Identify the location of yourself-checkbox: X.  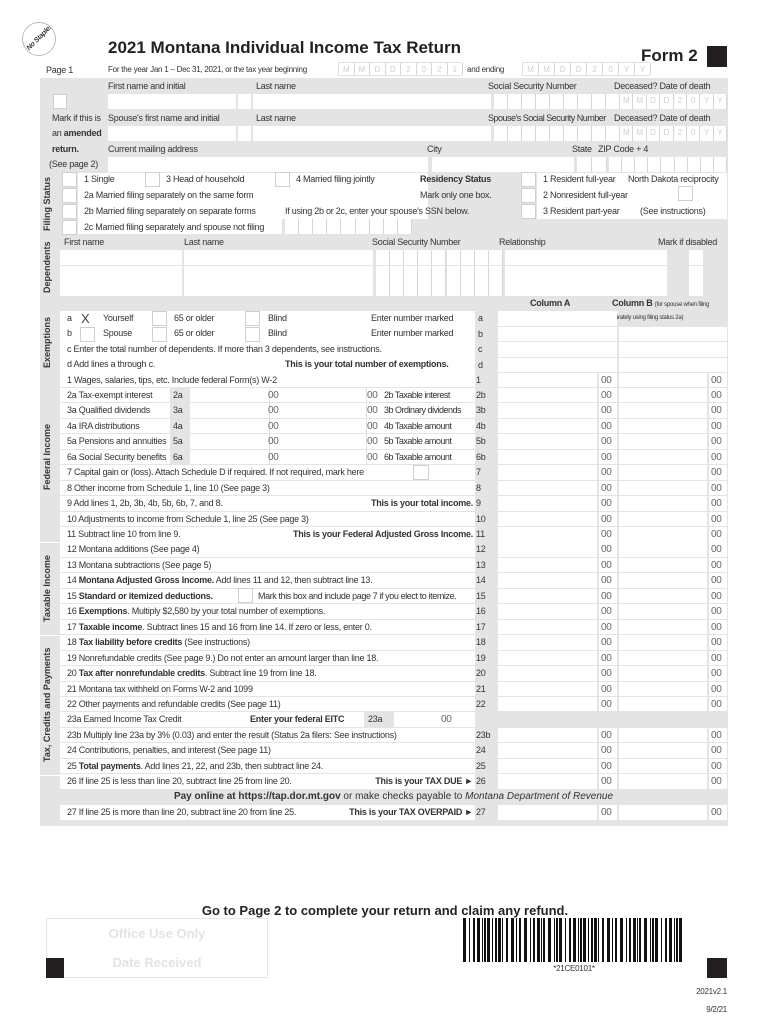
(85, 318).